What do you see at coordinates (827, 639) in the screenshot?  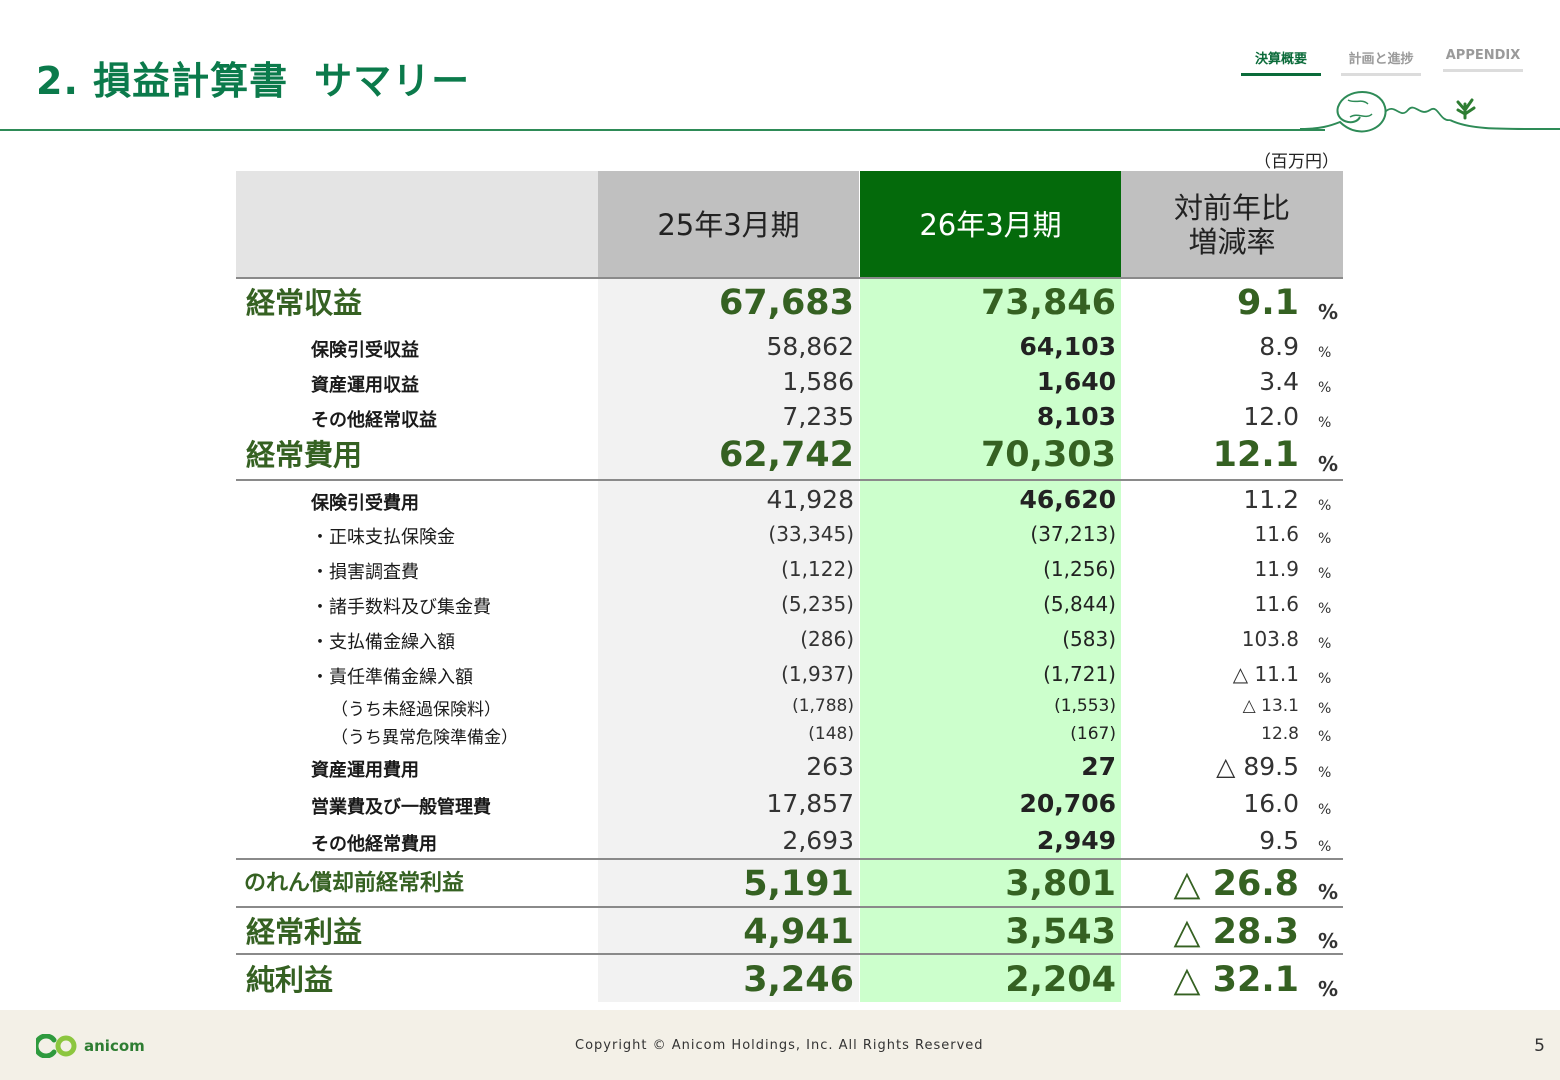 I see `prev-year-value: (286)` at bounding box center [827, 639].